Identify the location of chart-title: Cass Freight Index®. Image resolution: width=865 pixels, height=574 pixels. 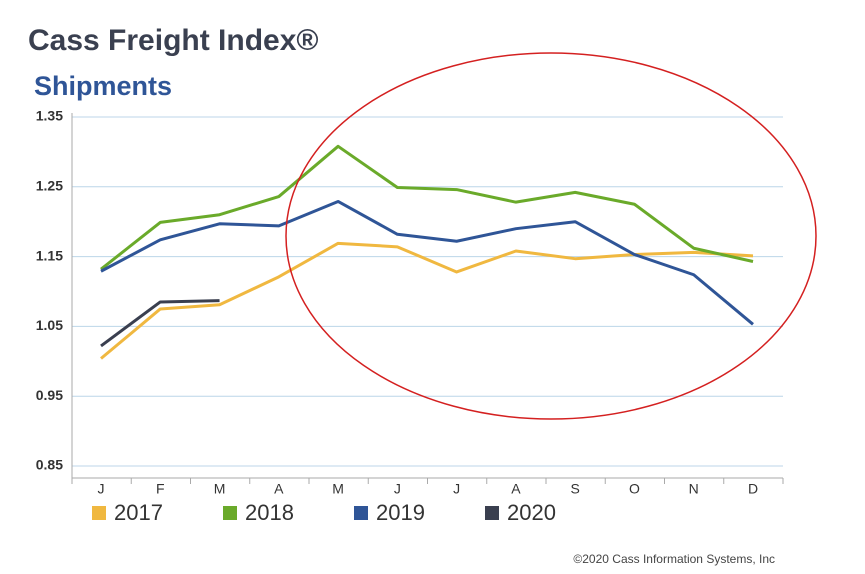
(173, 40).